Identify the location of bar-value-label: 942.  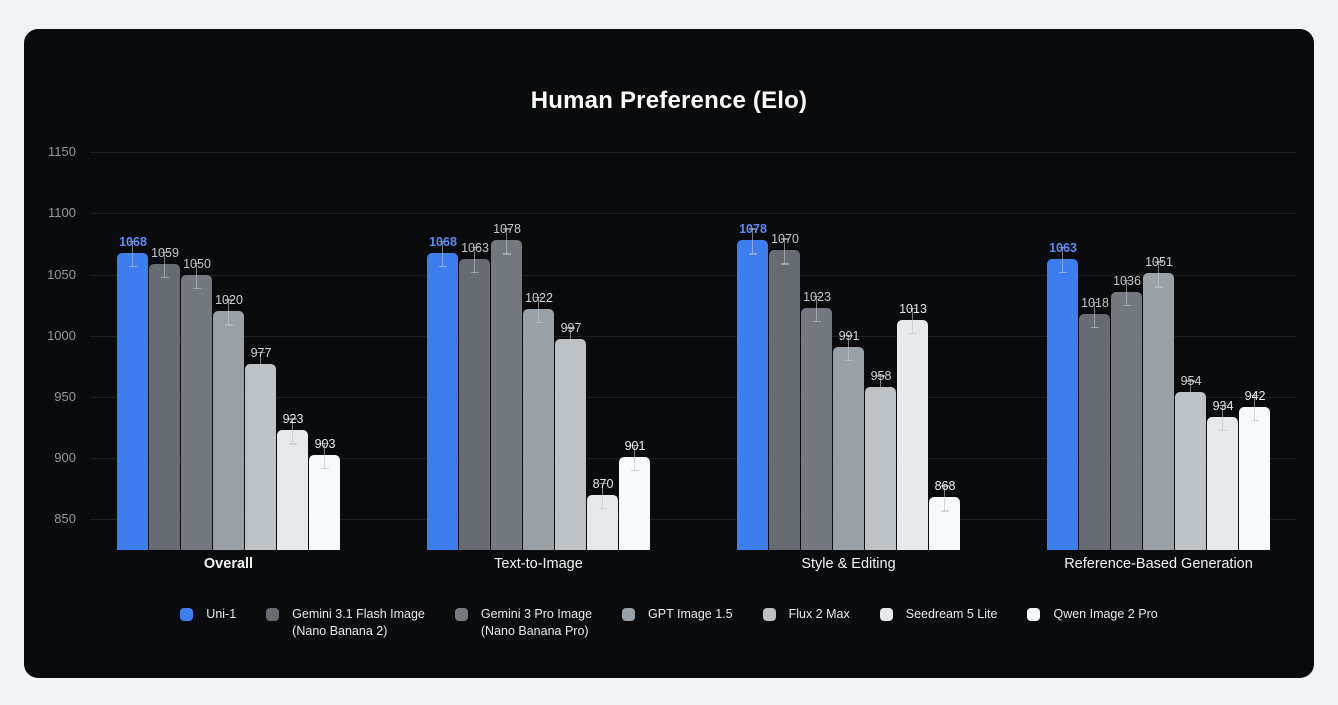
(1255, 395).